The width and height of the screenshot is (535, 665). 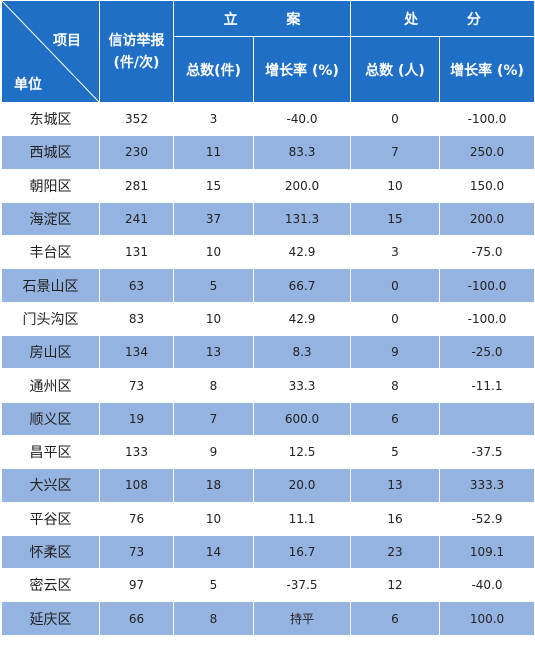 What do you see at coordinates (487, 618) in the screenshot?
I see `punish-growth-cell: 100.0` at bounding box center [487, 618].